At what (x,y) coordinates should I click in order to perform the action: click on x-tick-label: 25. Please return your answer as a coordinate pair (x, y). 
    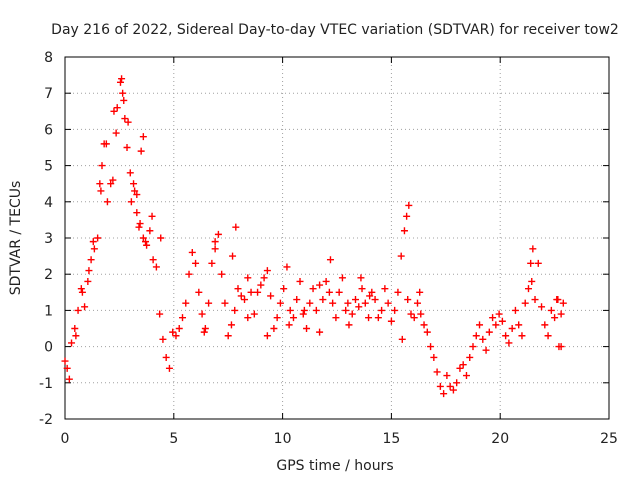
    Looking at the image, I should click on (609, 439).